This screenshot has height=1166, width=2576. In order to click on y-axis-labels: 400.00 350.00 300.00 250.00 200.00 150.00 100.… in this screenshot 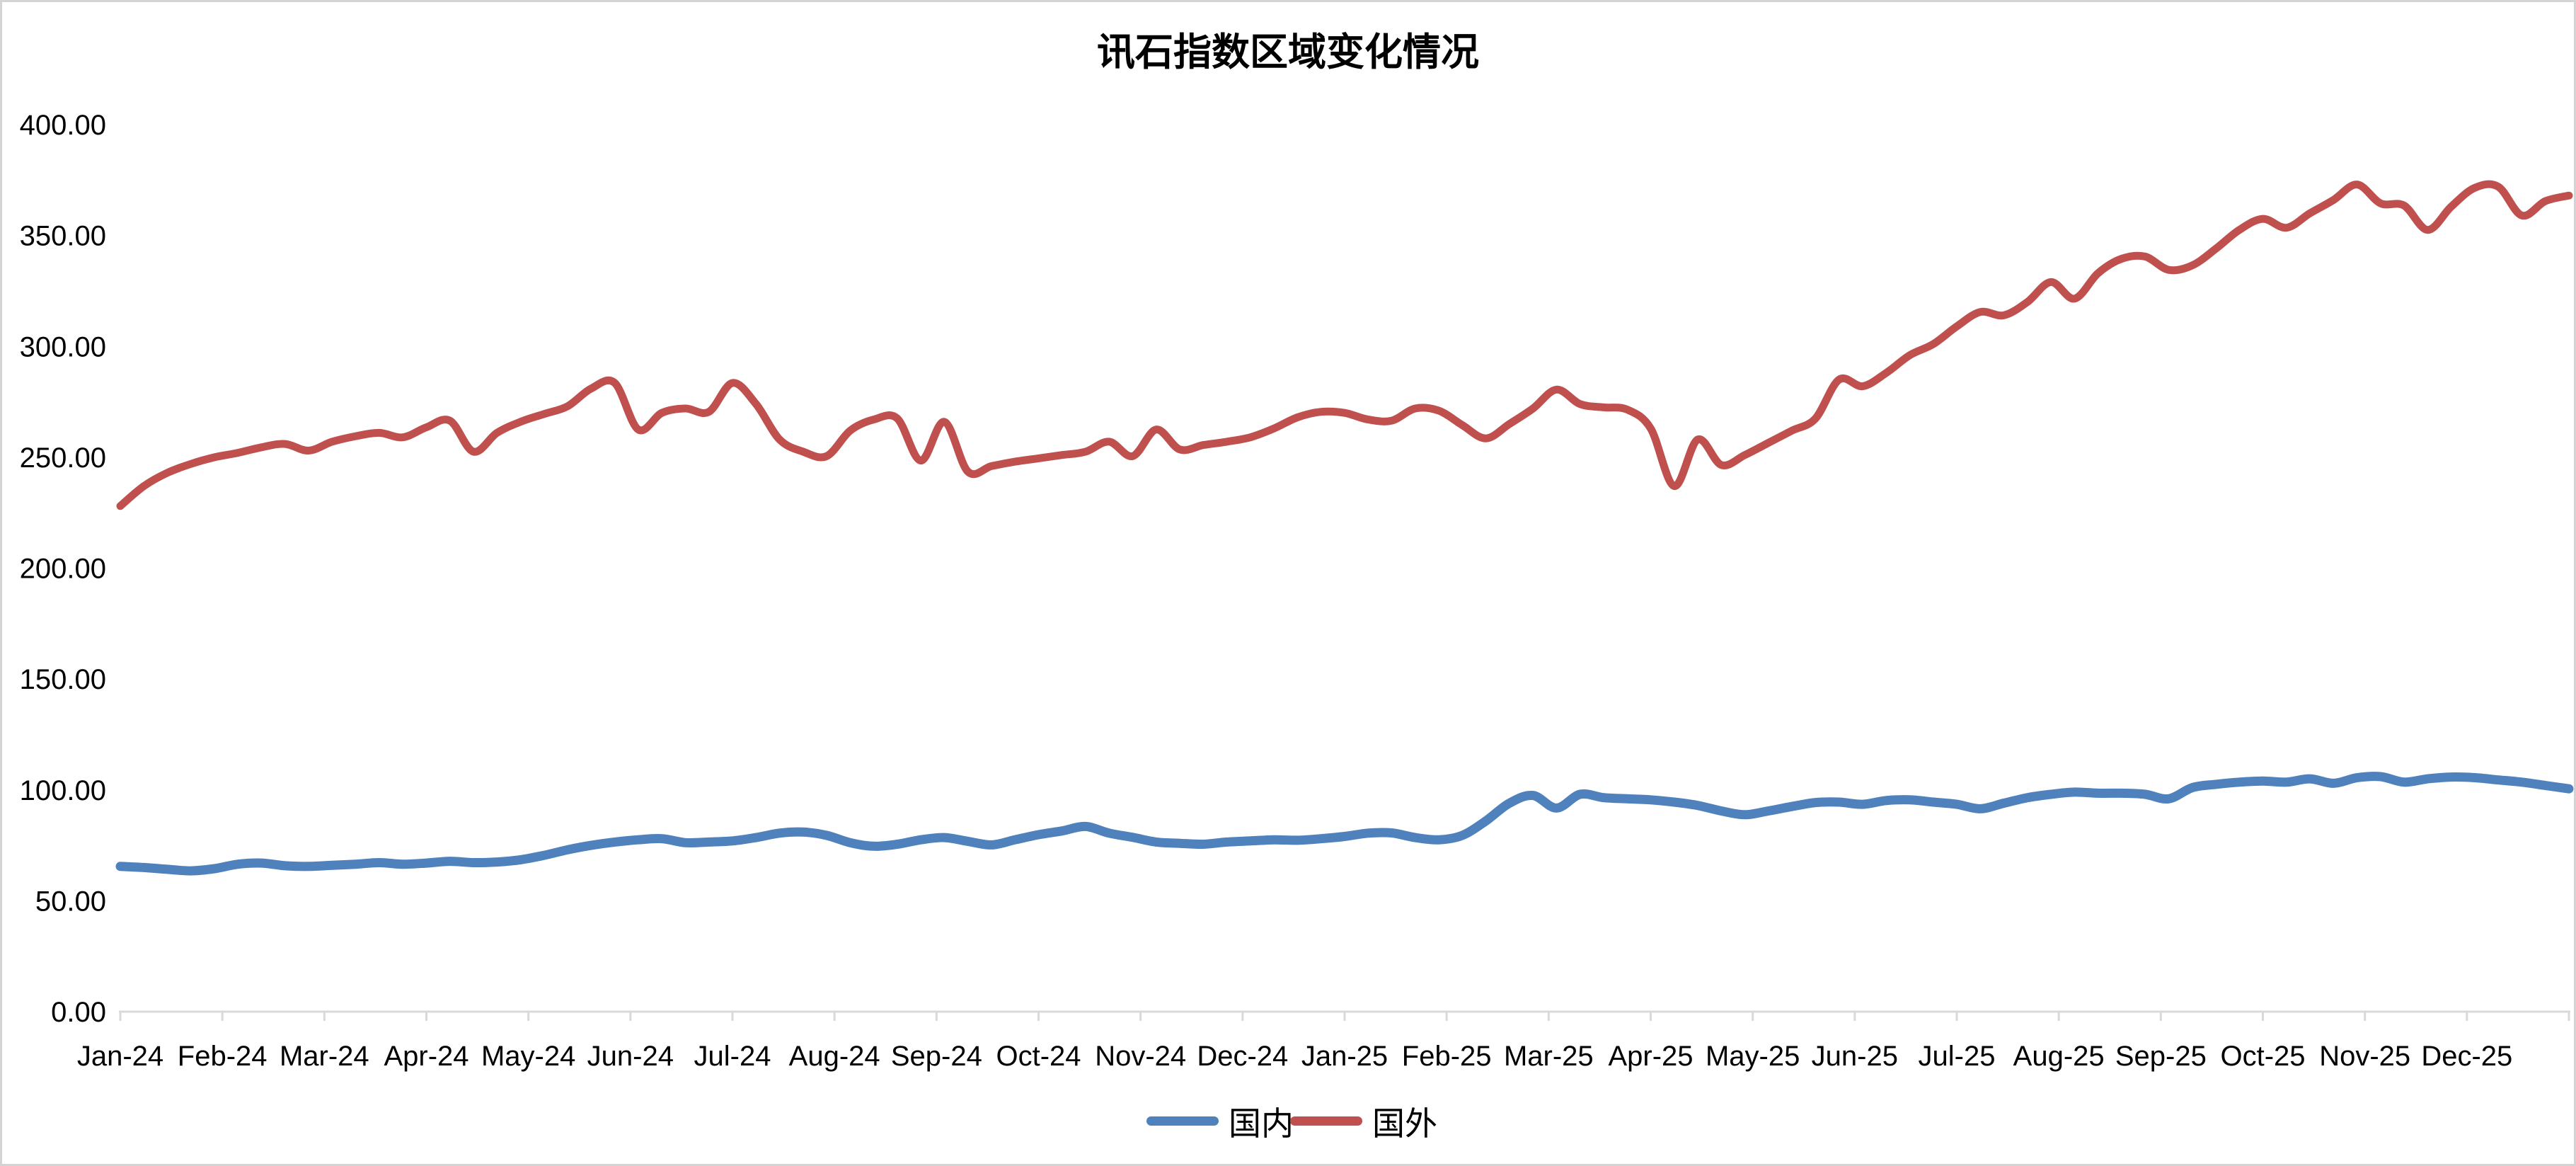, I will do `click(63, 569)`.